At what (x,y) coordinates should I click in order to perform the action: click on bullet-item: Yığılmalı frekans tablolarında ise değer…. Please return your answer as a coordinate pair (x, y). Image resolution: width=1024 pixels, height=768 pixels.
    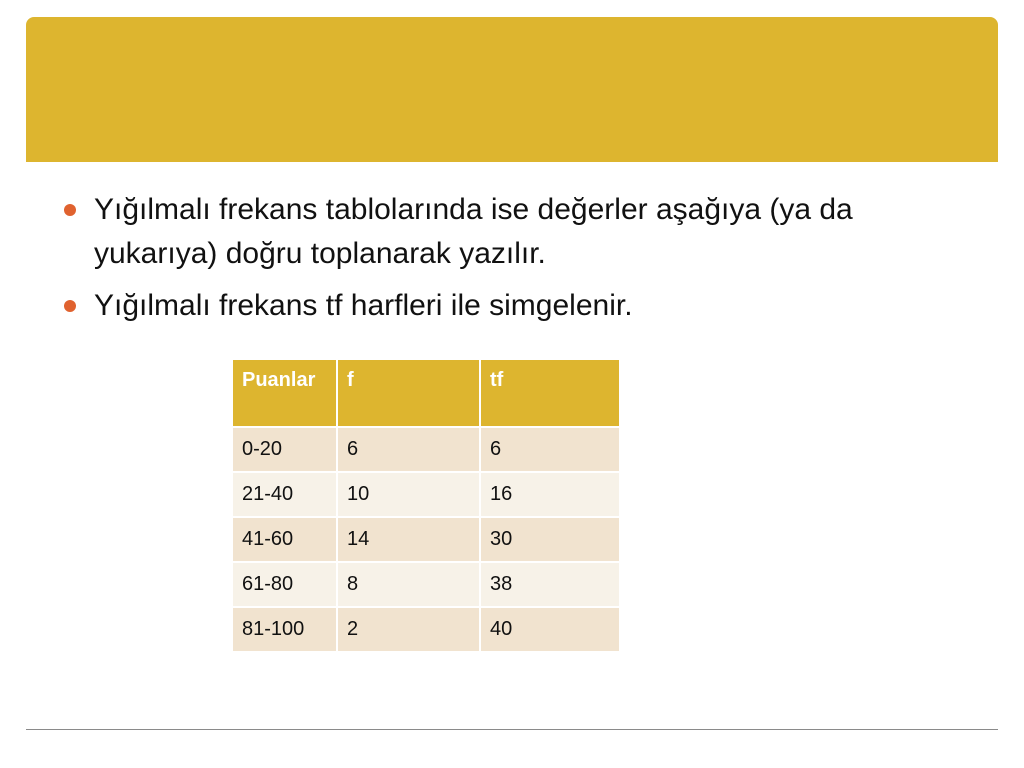
    Looking at the image, I should click on (514, 232).